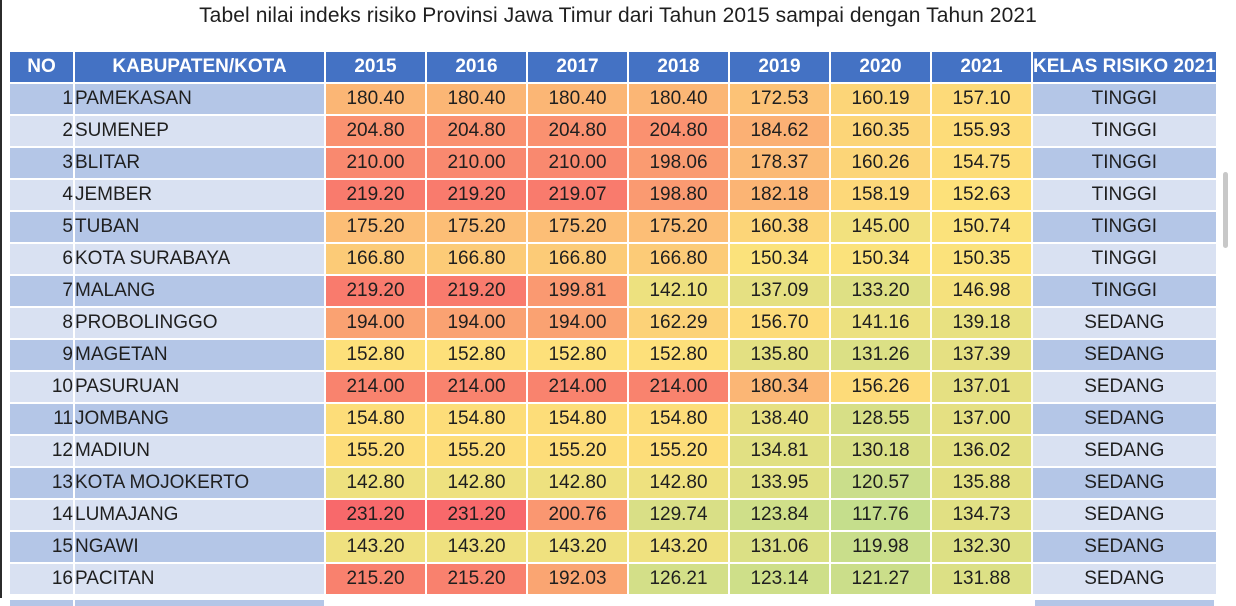 The height and width of the screenshot is (606, 1236). I want to click on index-value-2019: 135.80, so click(779, 355).